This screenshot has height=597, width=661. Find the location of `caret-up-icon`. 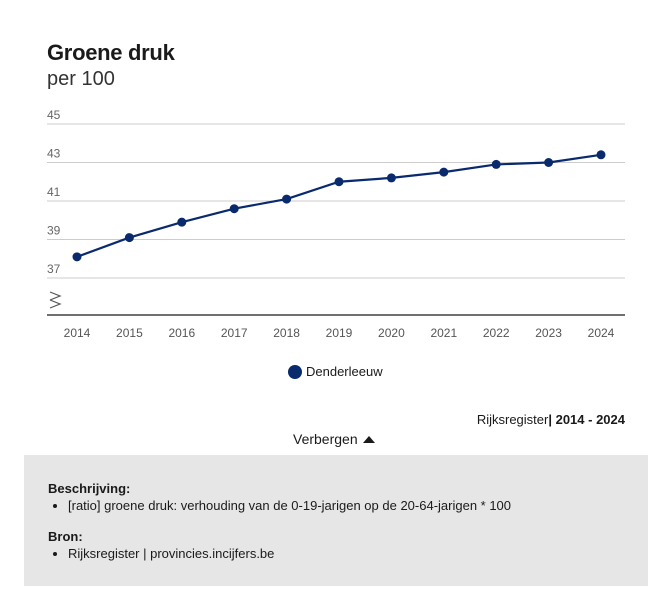

caret-up-icon is located at coordinates (368, 439).